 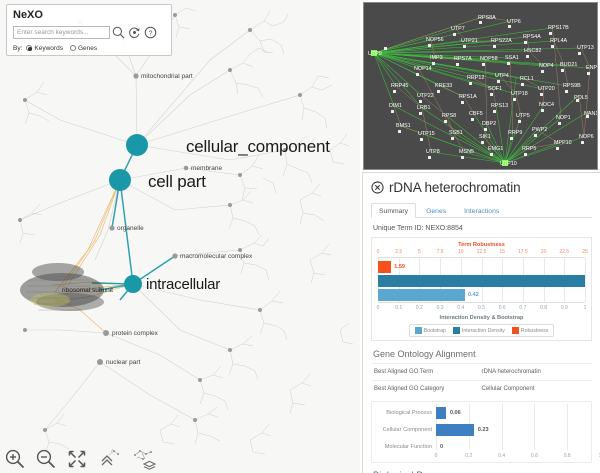 What do you see at coordinates (46, 459) in the screenshot?
I see `zoom-out-icon` at bounding box center [46, 459].